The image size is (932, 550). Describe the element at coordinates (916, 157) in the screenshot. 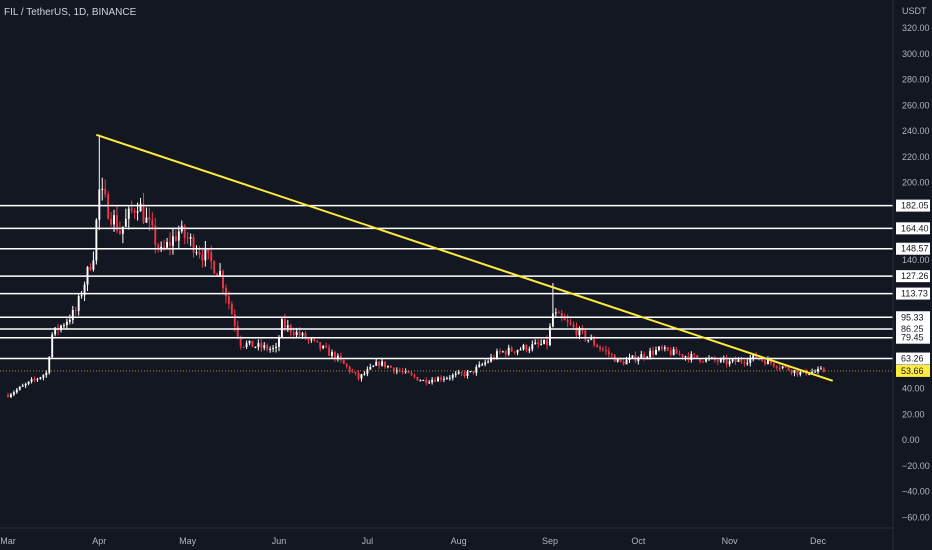

I see `price-tick-label: 220.00` at that location.